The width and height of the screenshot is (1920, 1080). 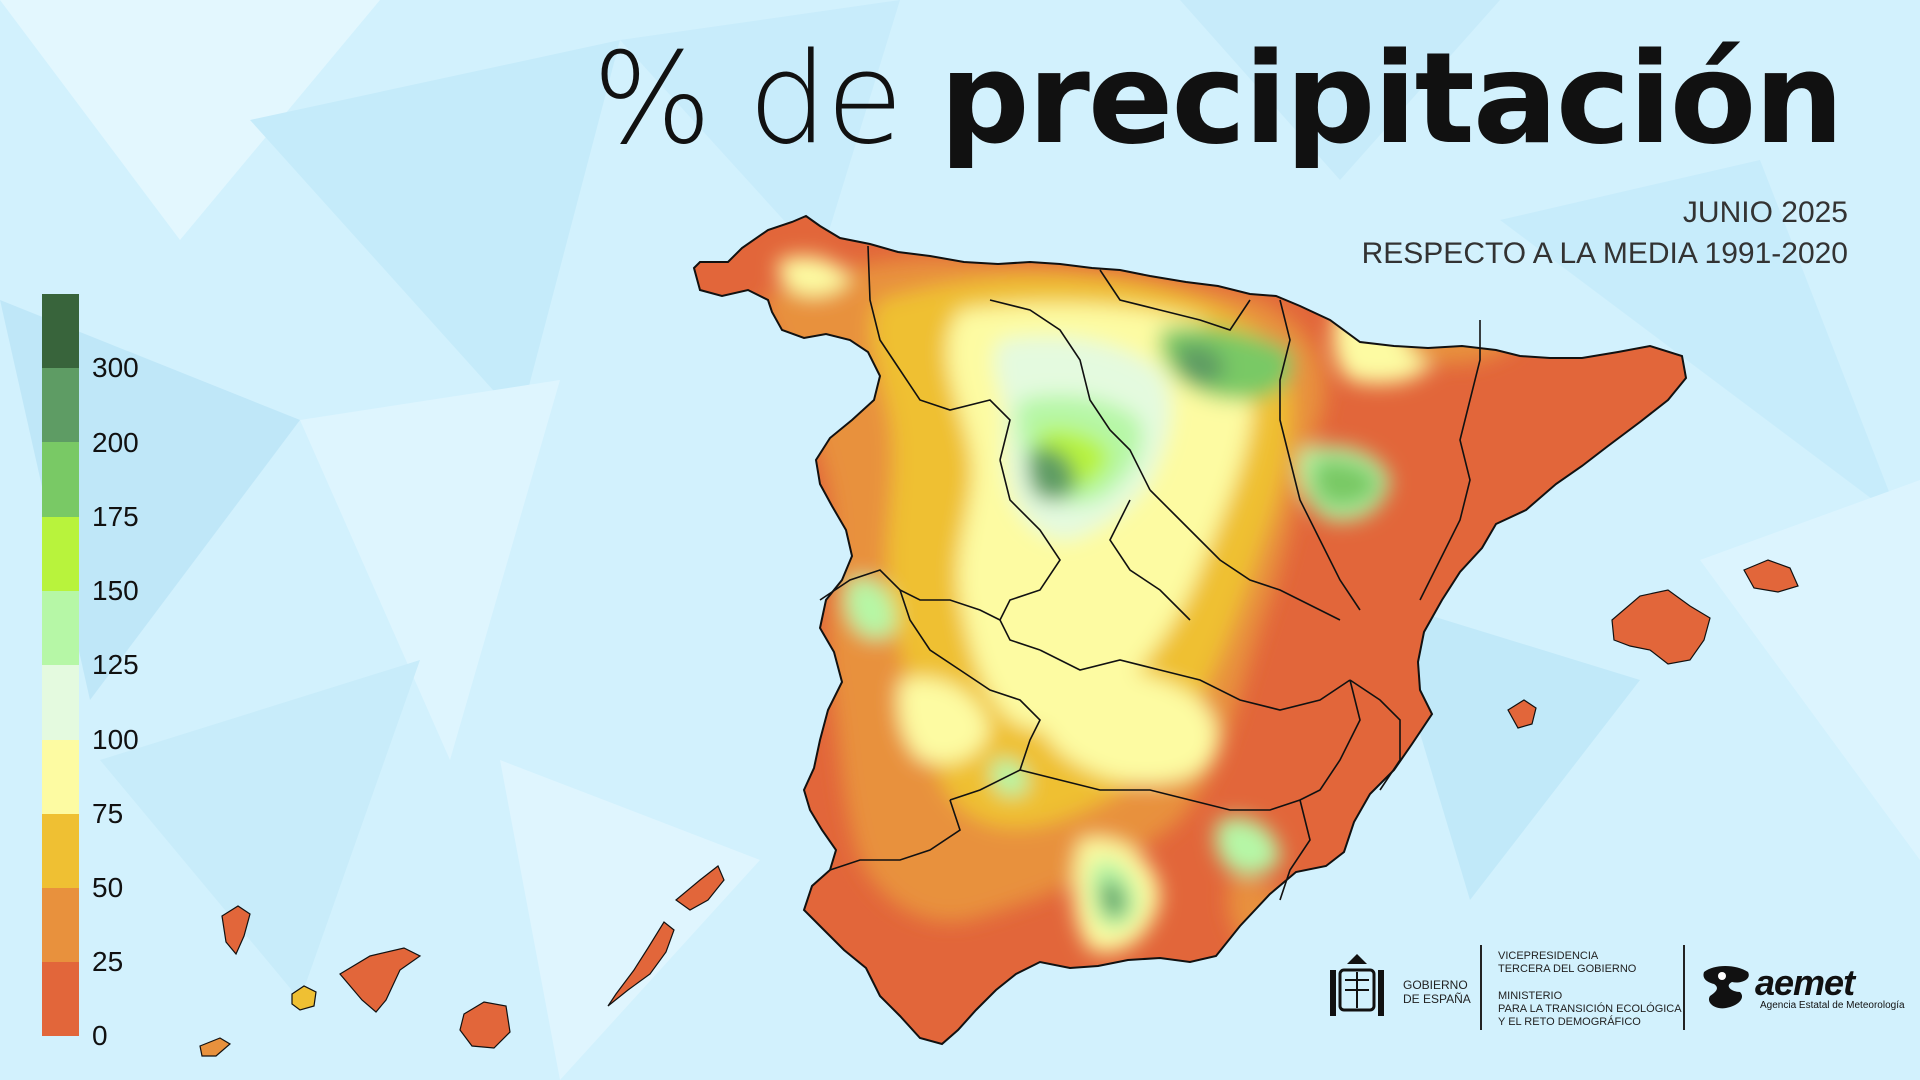 What do you see at coordinates (108, 961) in the screenshot?
I see `legend-label-25: 25` at bounding box center [108, 961].